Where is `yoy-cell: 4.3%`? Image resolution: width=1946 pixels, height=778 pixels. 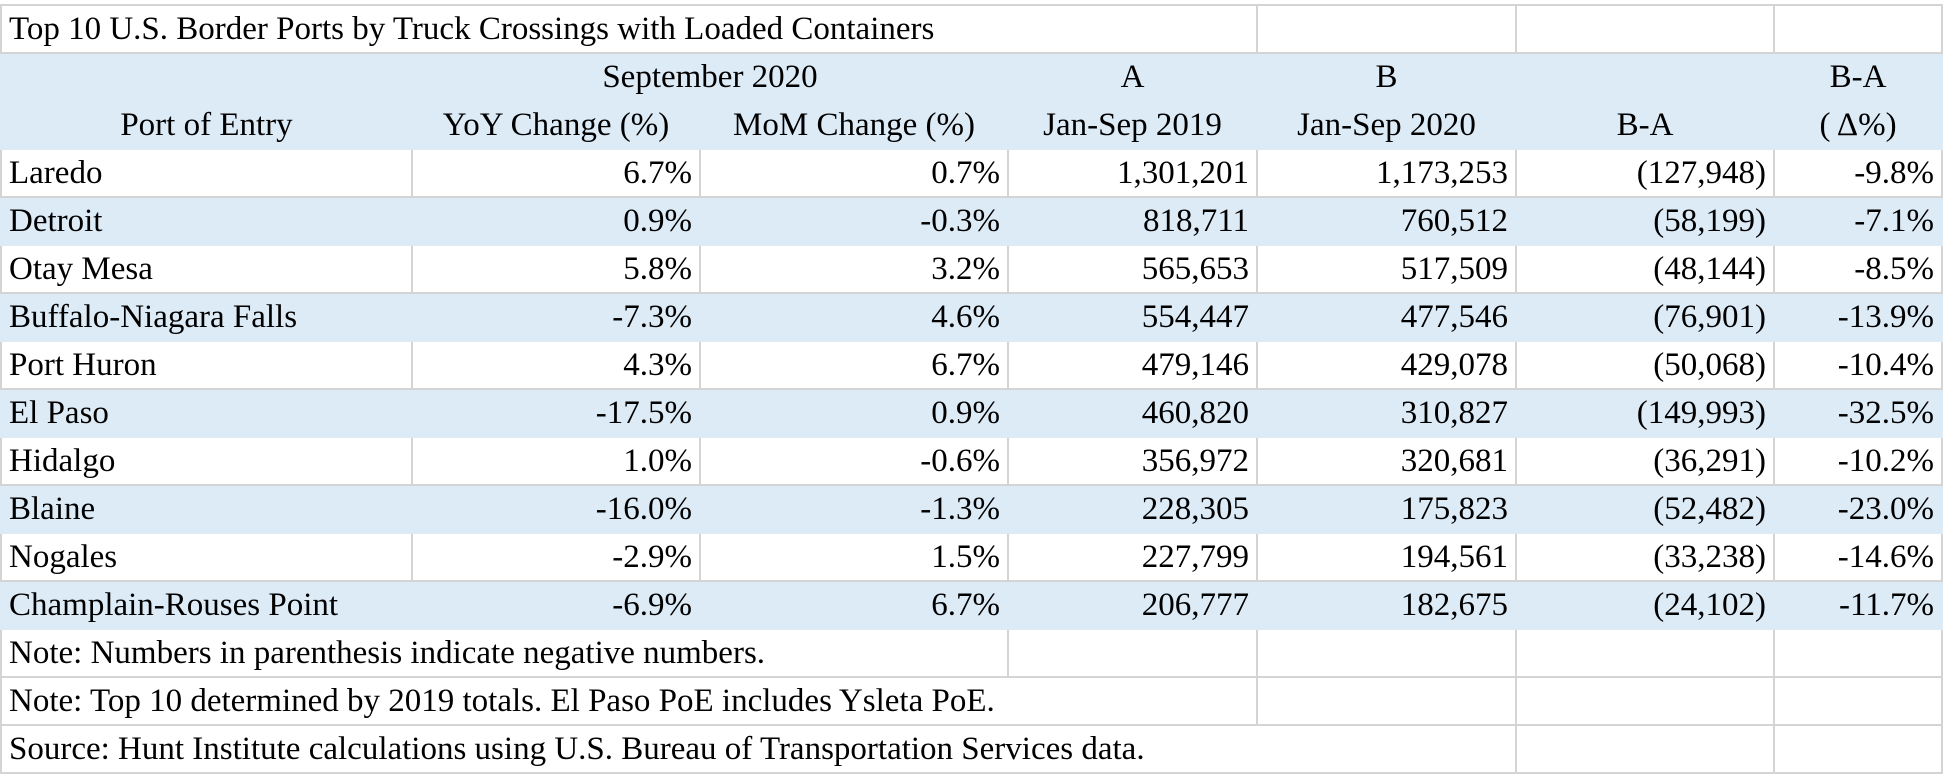 yoy-cell: 4.3% is located at coordinates (556, 365).